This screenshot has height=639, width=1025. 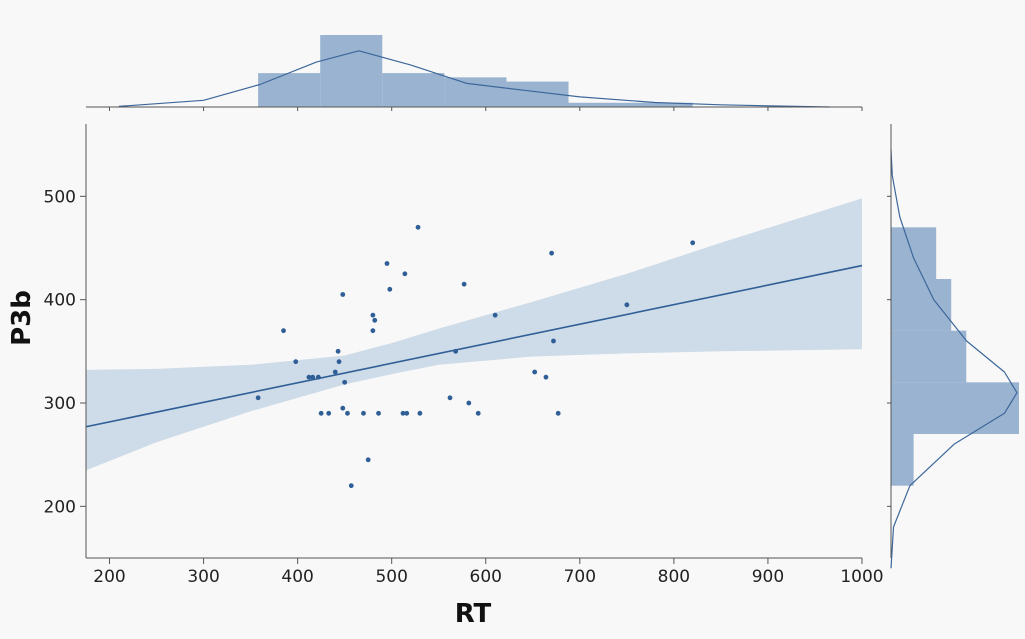 I want to click on top-marginal-histogram, so click(x=474, y=73).